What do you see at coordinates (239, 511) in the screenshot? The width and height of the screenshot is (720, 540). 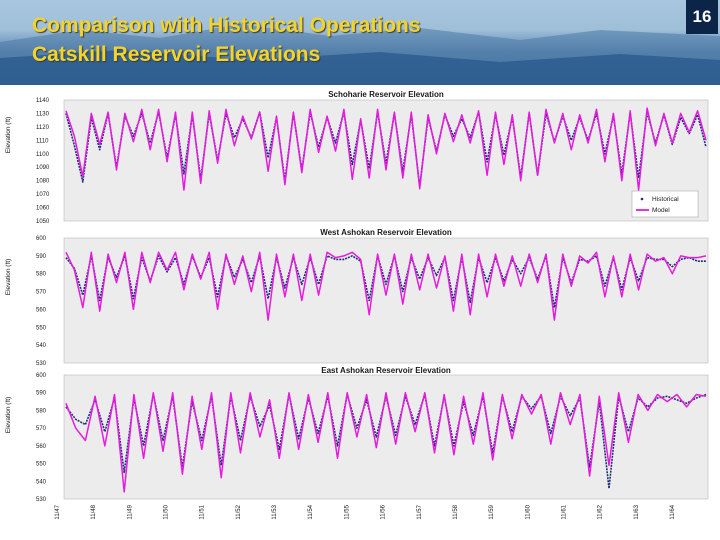 I see `x-tick-label: 11/52` at bounding box center [239, 511].